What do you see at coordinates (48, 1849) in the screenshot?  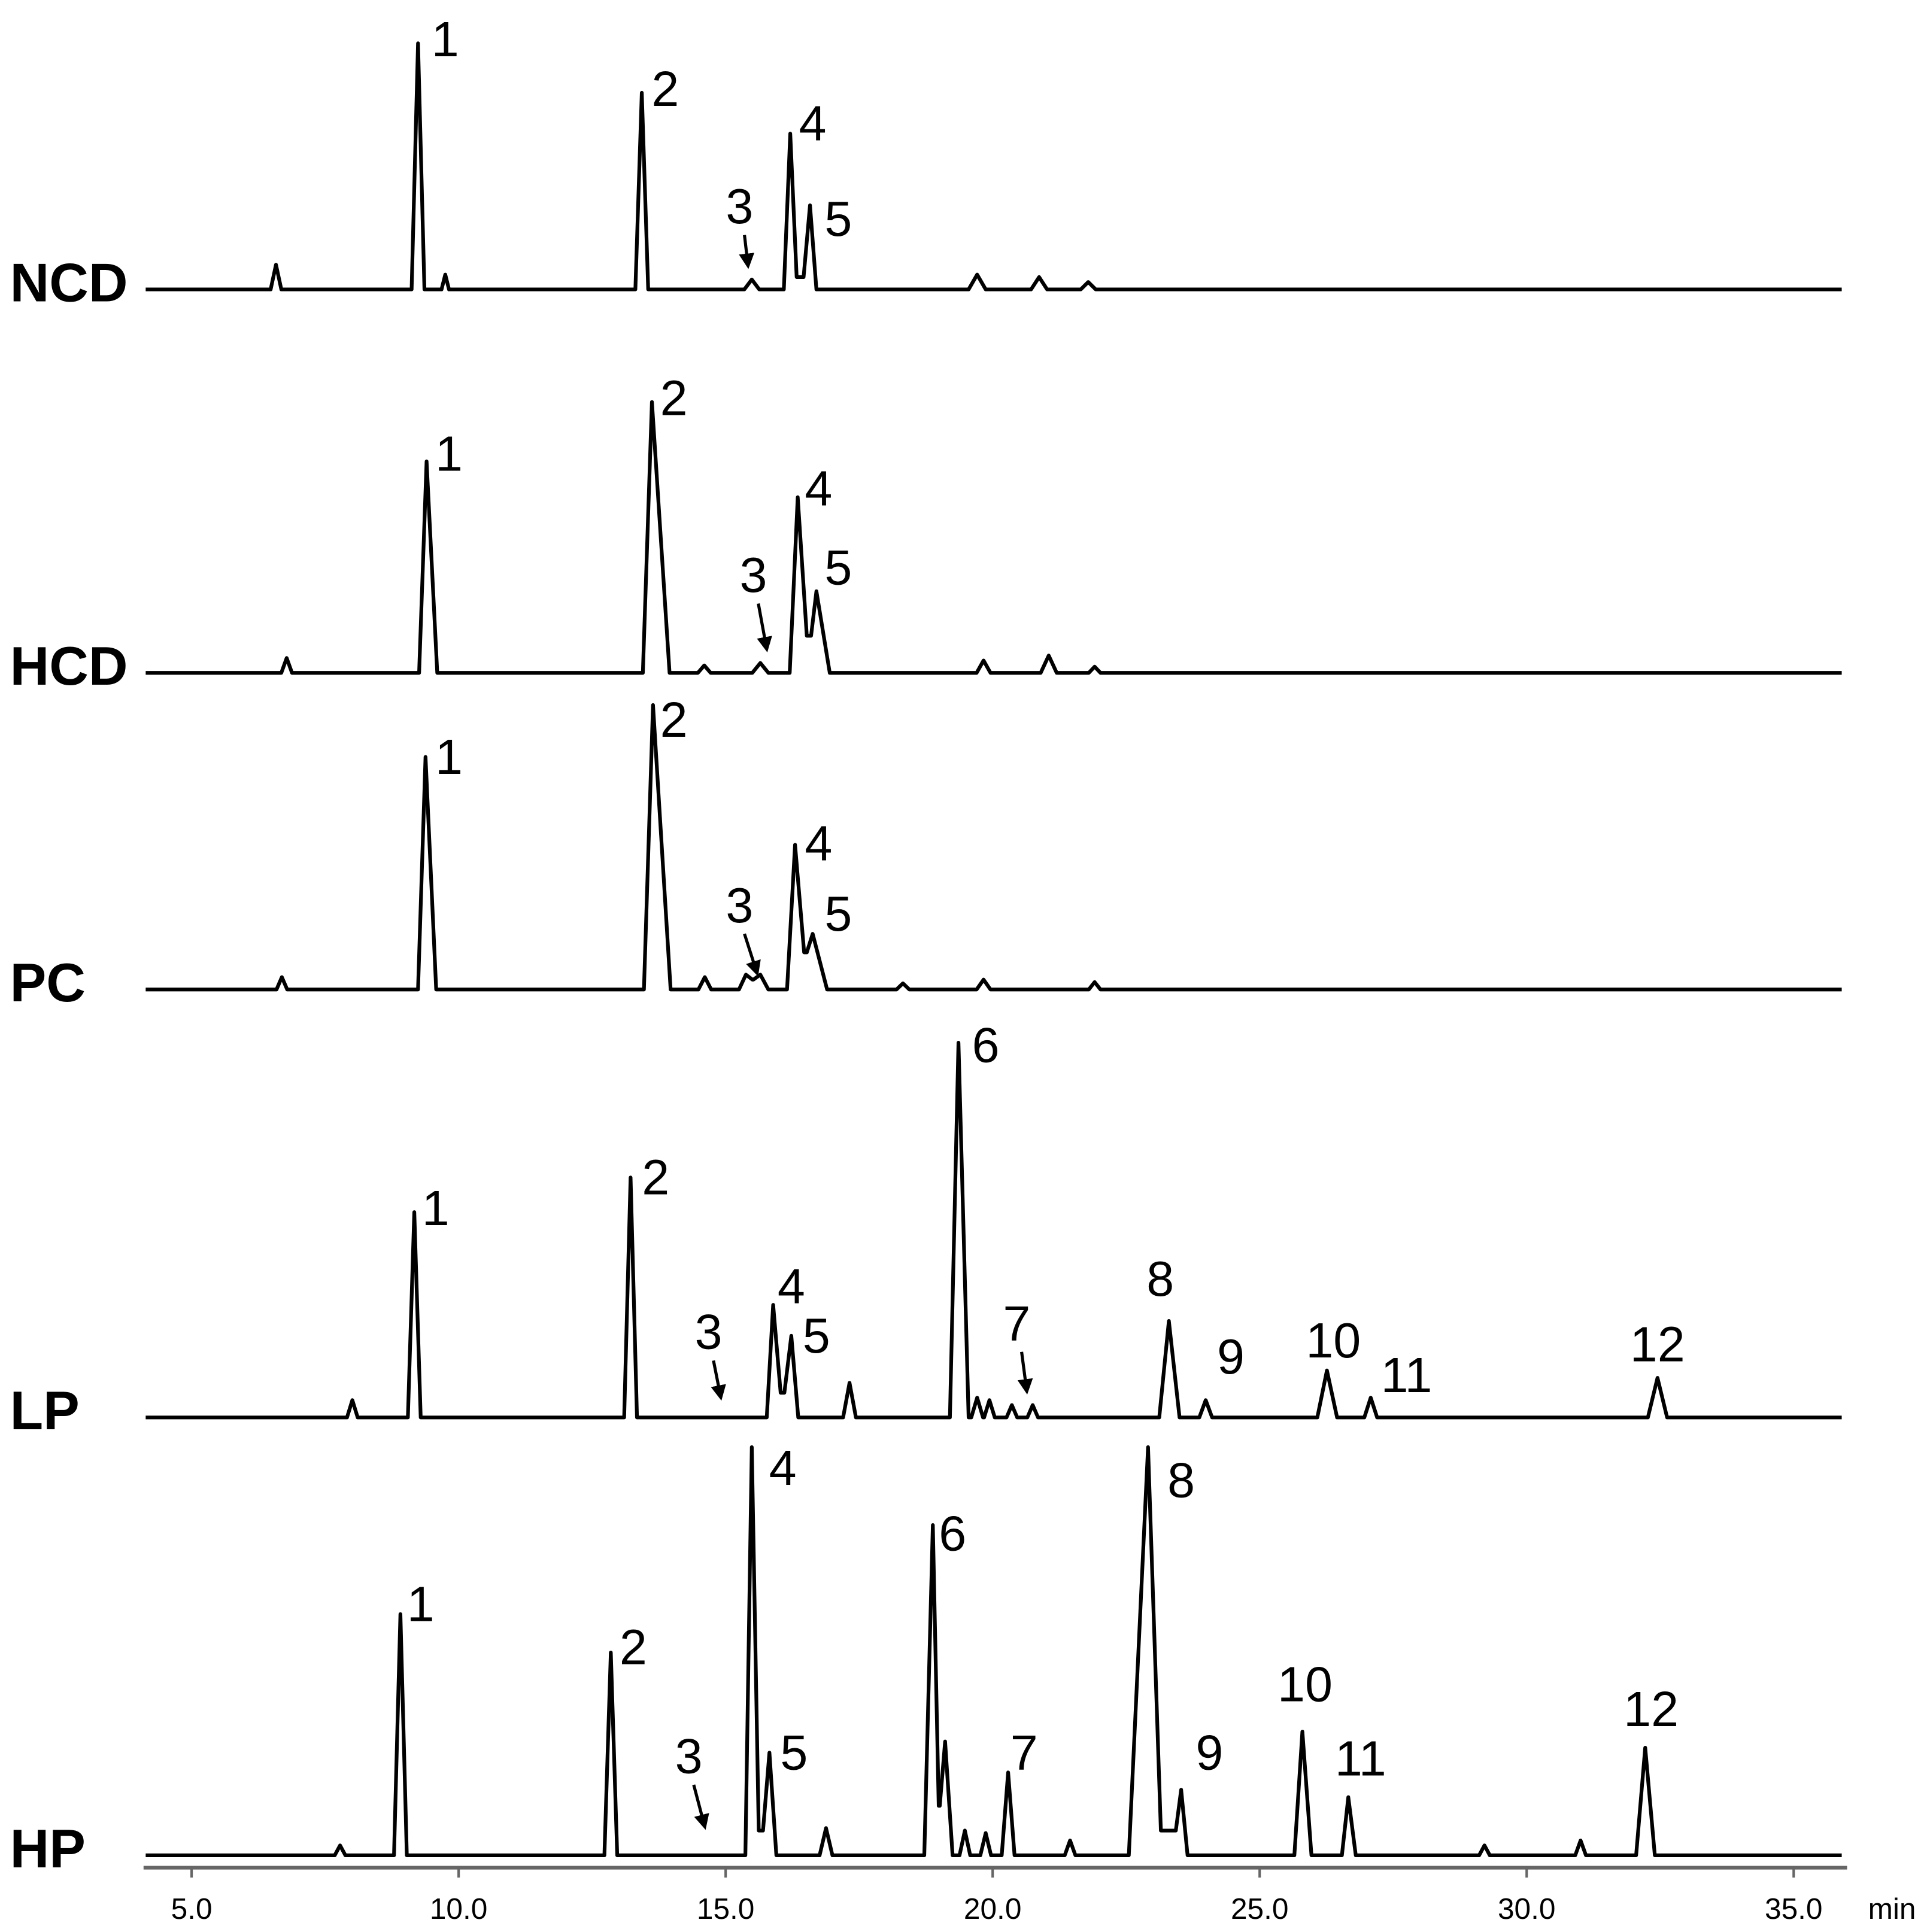 I see `trace-name: HP` at bounding box center [48, 1849].